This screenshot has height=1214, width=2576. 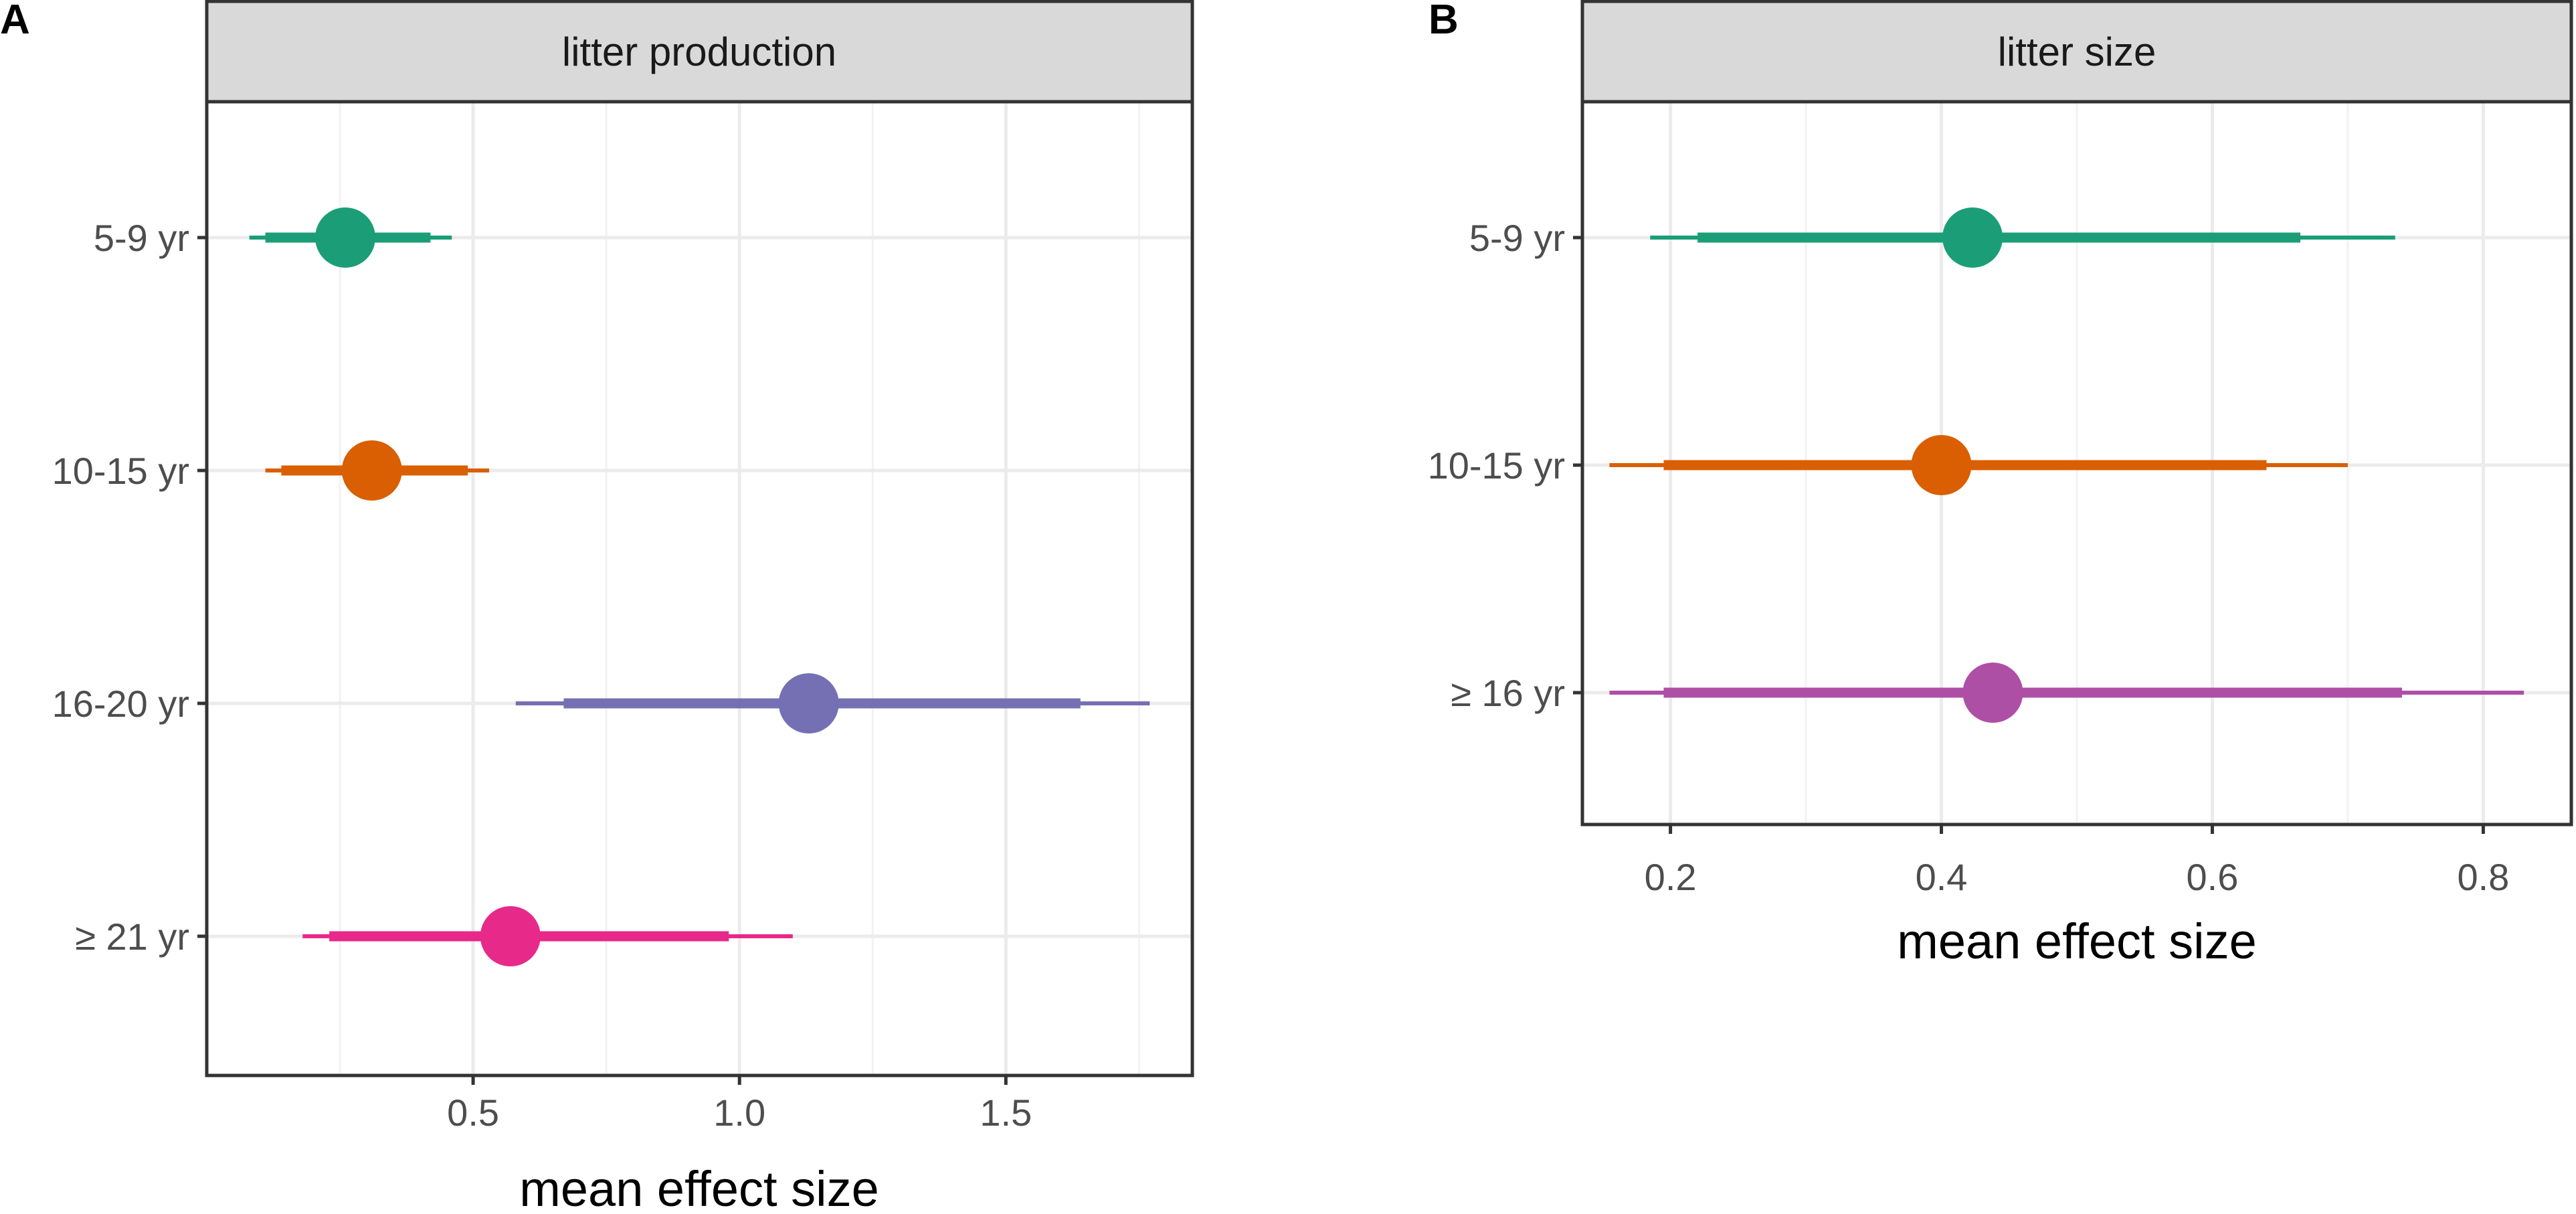 What do you see at coordinates (1671, 877) in the screenshot?
I see `x-tick-label: 0.2` at bounding box center [1671, 877].